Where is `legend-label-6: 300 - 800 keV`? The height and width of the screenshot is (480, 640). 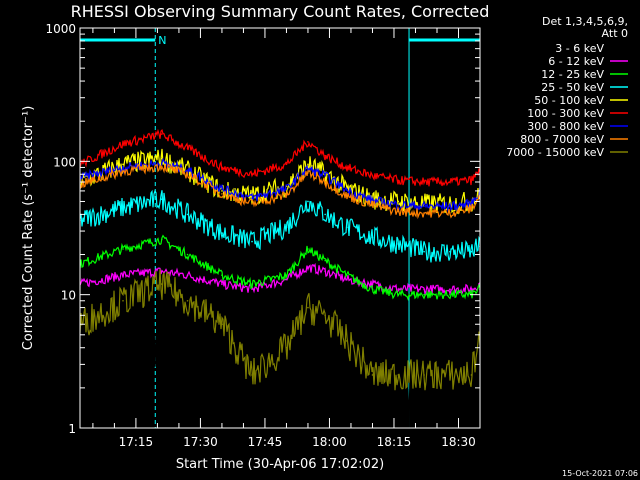 legend-label-6: 300 - 800 keV is located at coordinates (565, 126).